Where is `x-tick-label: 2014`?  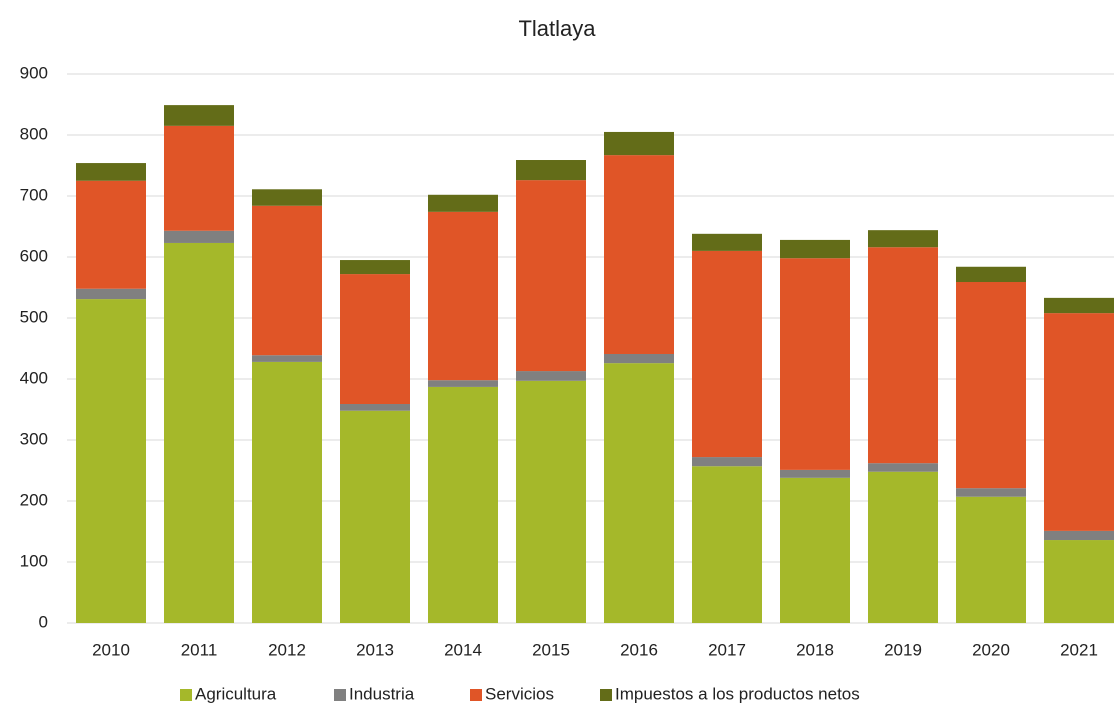 x-tick-label: 2014 is located at coordinates (463, 649).